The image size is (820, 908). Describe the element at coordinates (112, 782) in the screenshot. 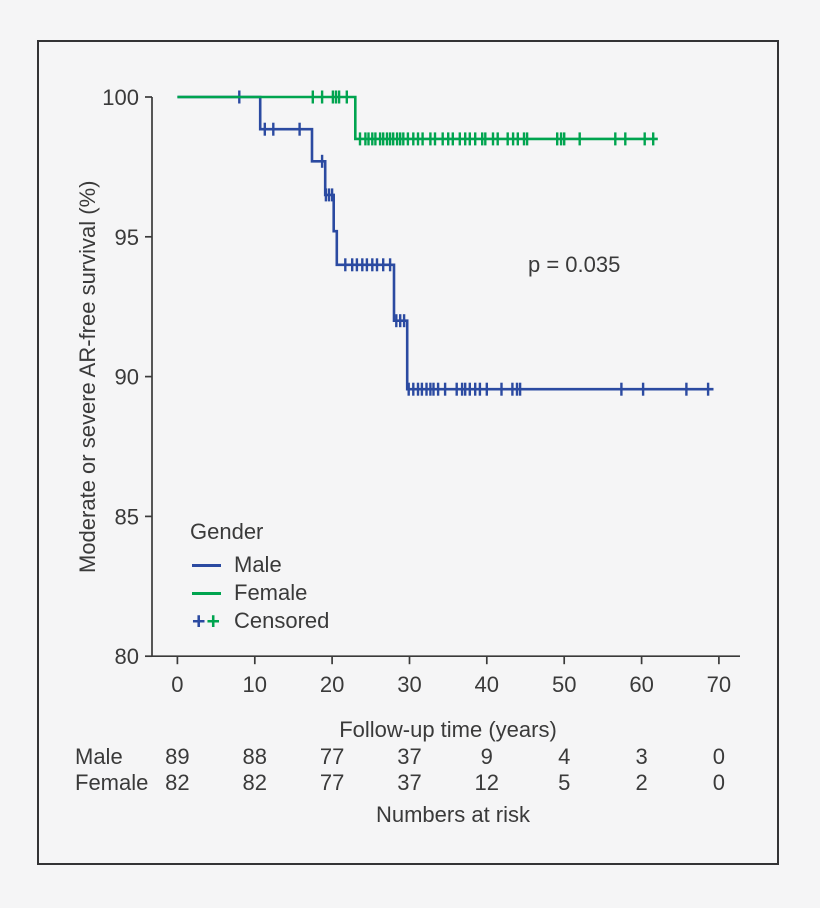

I see `risk-row-label-female: Female` at that location.